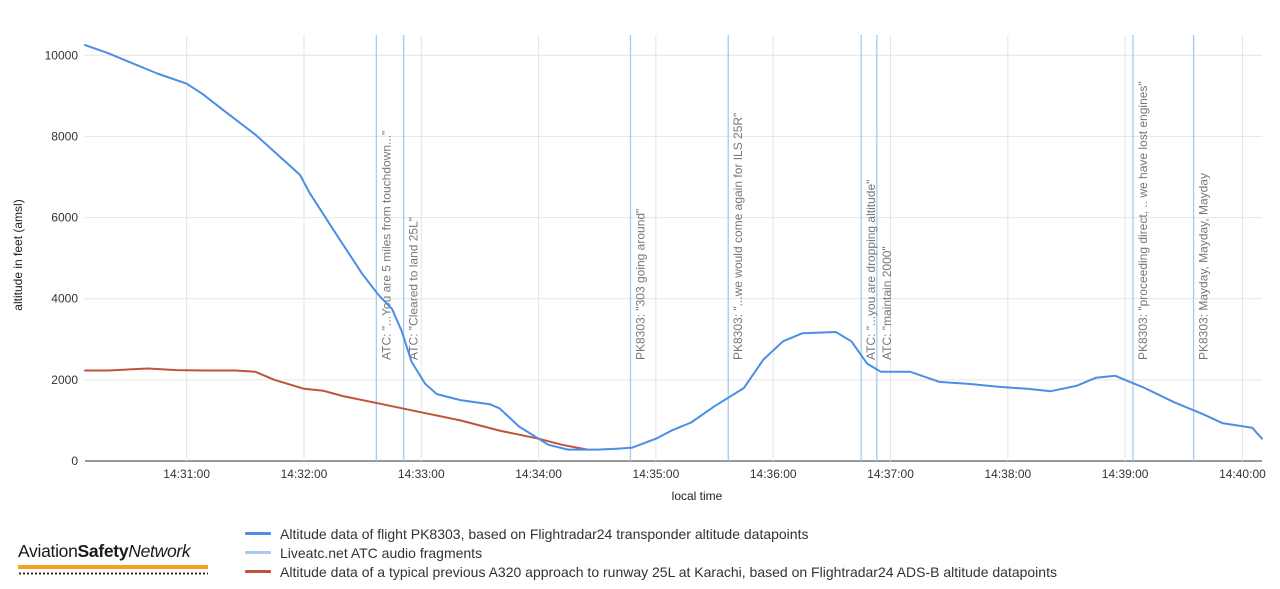  Describe the element at coordinates (62, 55) in the screenshot. I see `y-tick-label: 10000` at that location.